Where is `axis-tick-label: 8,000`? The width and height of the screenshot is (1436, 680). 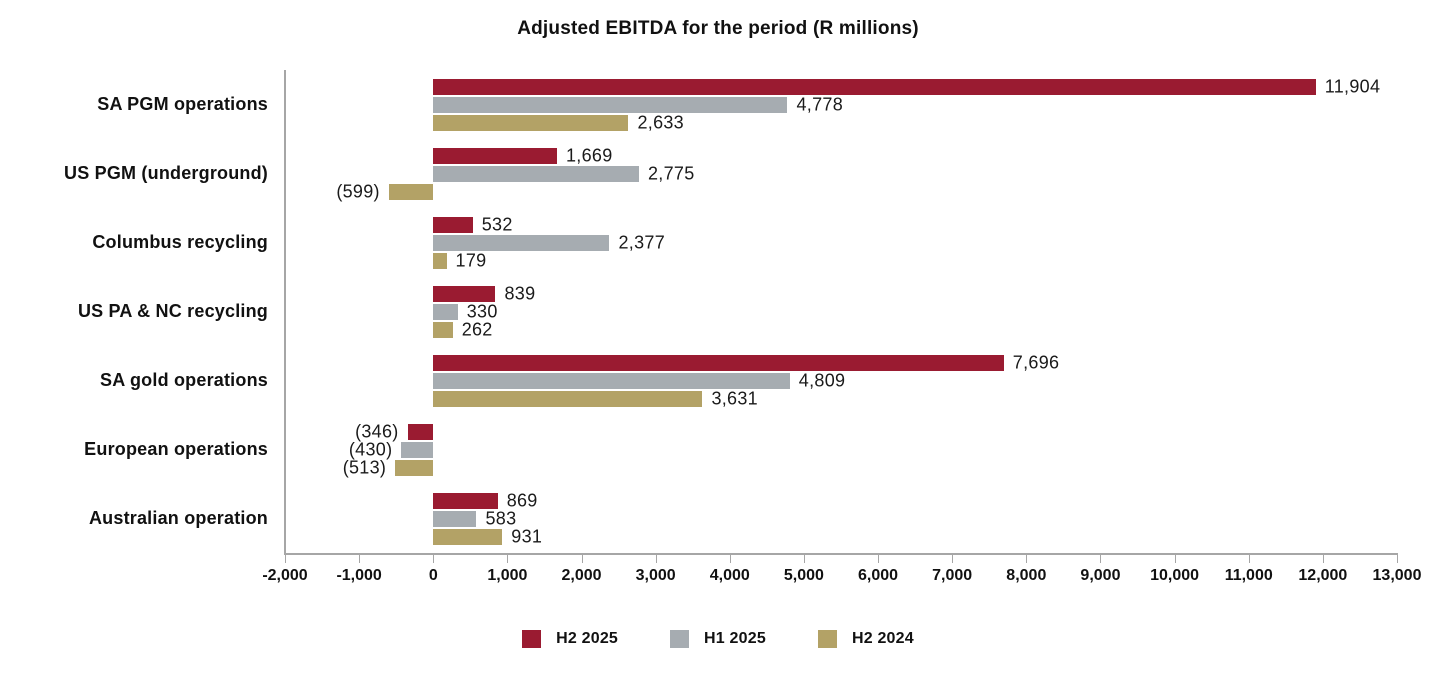
axis-tick-label: 8,000 is located at coordinates (1026, 575).